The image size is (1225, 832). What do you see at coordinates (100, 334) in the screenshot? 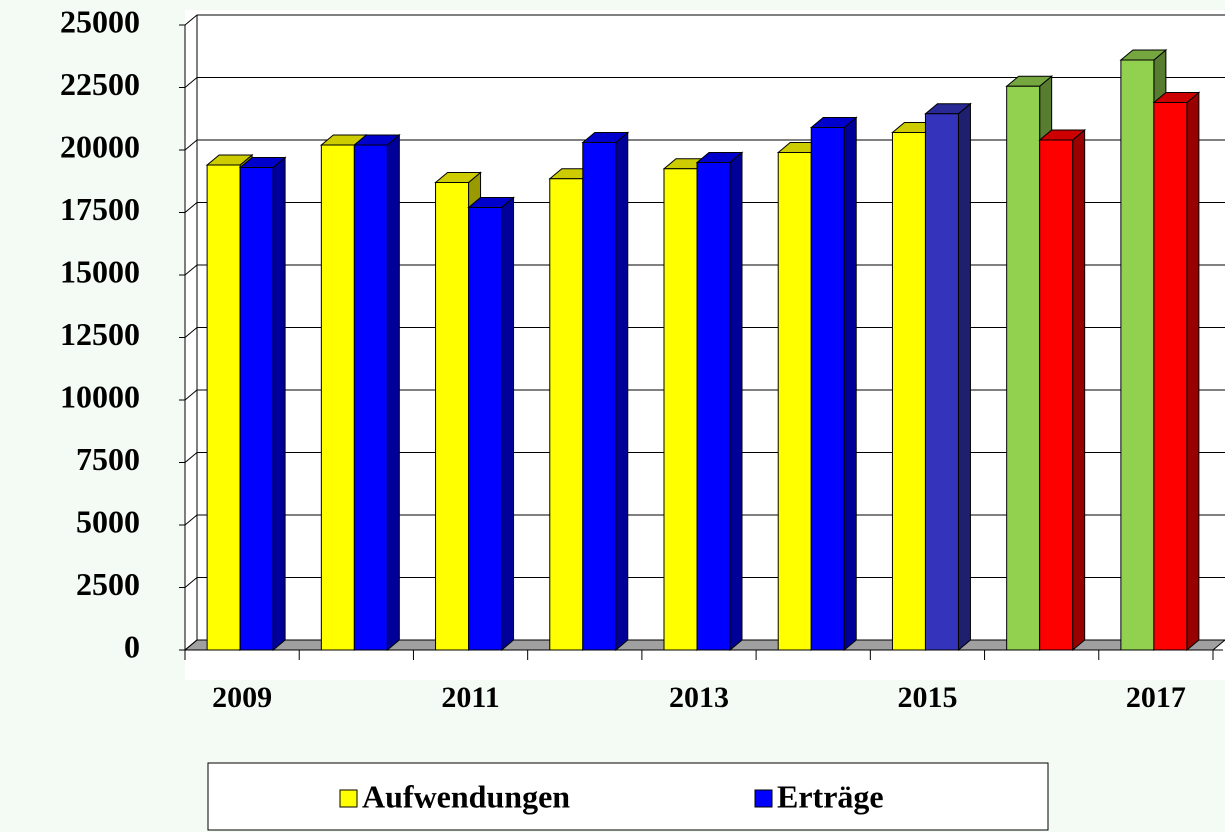
I see `y-tick-label: 12500` at bounding box center [100, 334].